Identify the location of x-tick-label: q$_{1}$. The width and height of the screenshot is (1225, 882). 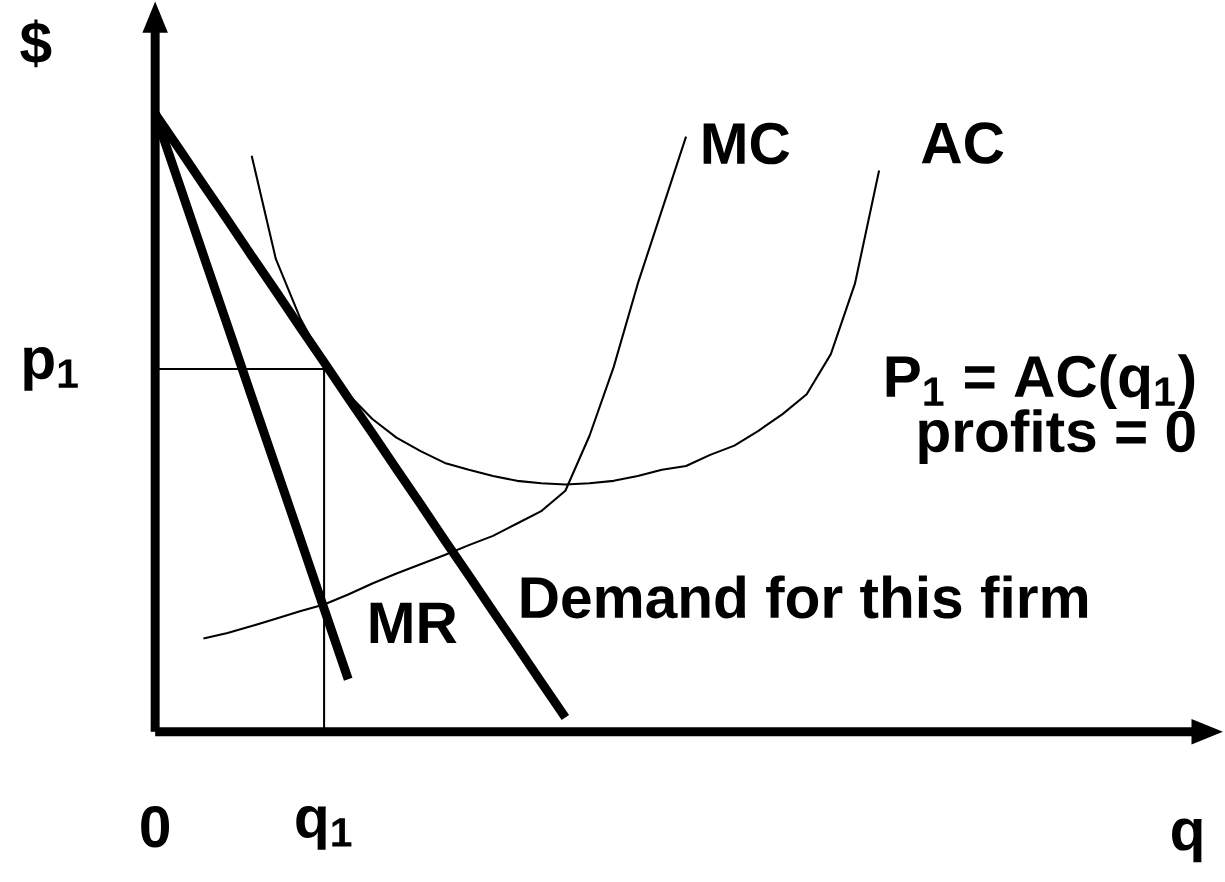
(324, 828).